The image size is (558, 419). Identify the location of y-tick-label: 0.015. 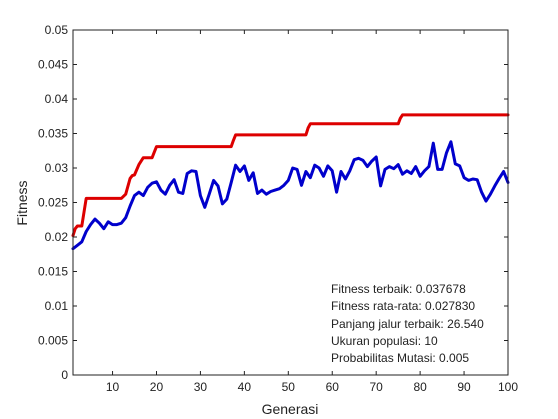
(53, 272).